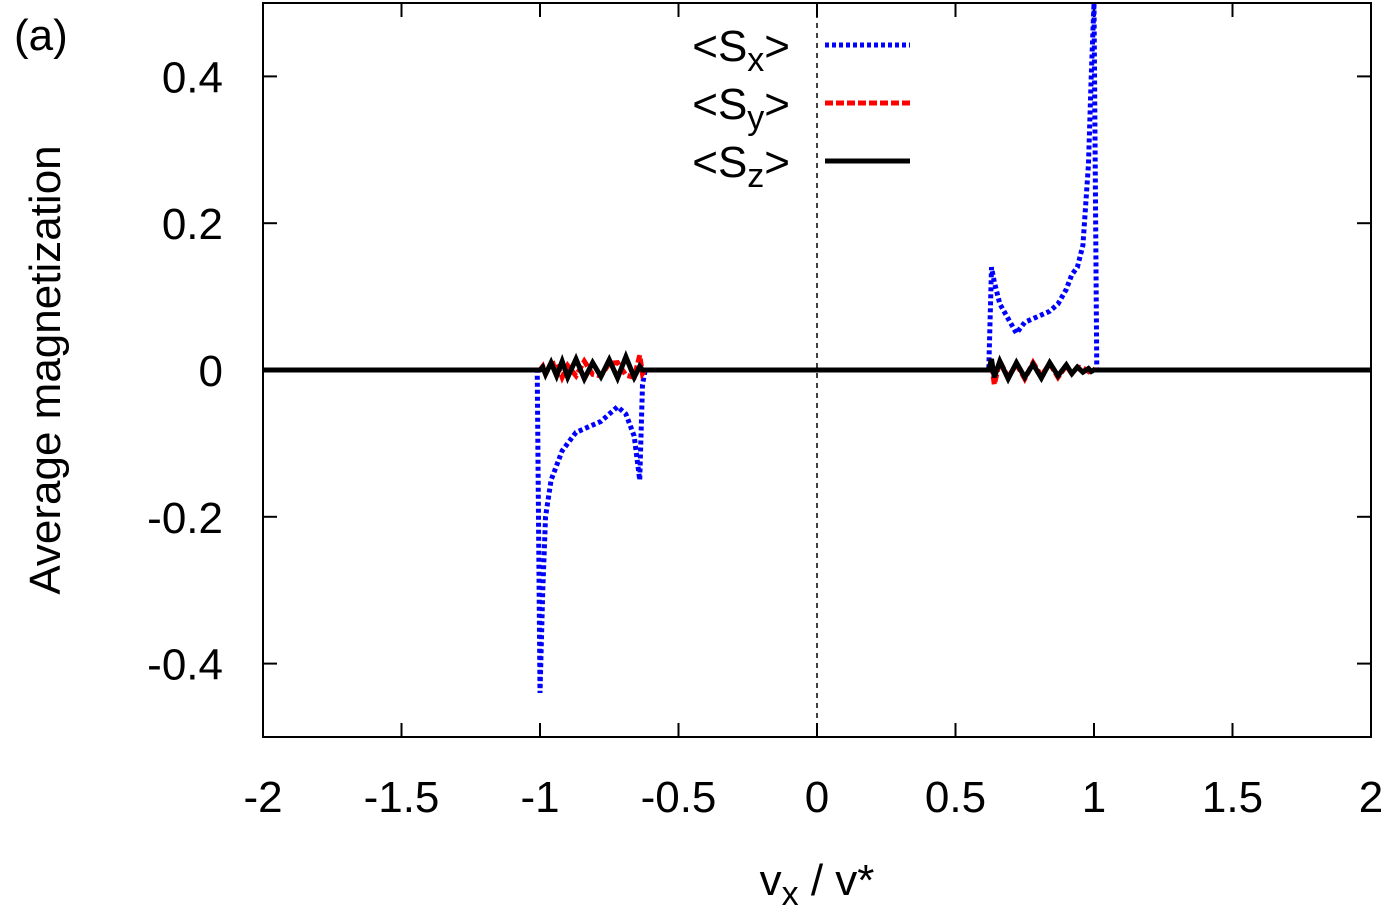 The width and height of the screenshot is (1394, 919). I want to click on y-tick-label: -0.2, so click(185, 518).